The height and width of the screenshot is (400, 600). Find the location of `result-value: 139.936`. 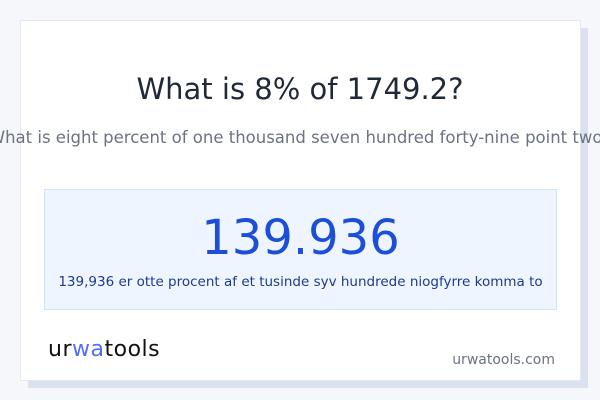

result-value: 139.936 is located at coordinates (300, 238).